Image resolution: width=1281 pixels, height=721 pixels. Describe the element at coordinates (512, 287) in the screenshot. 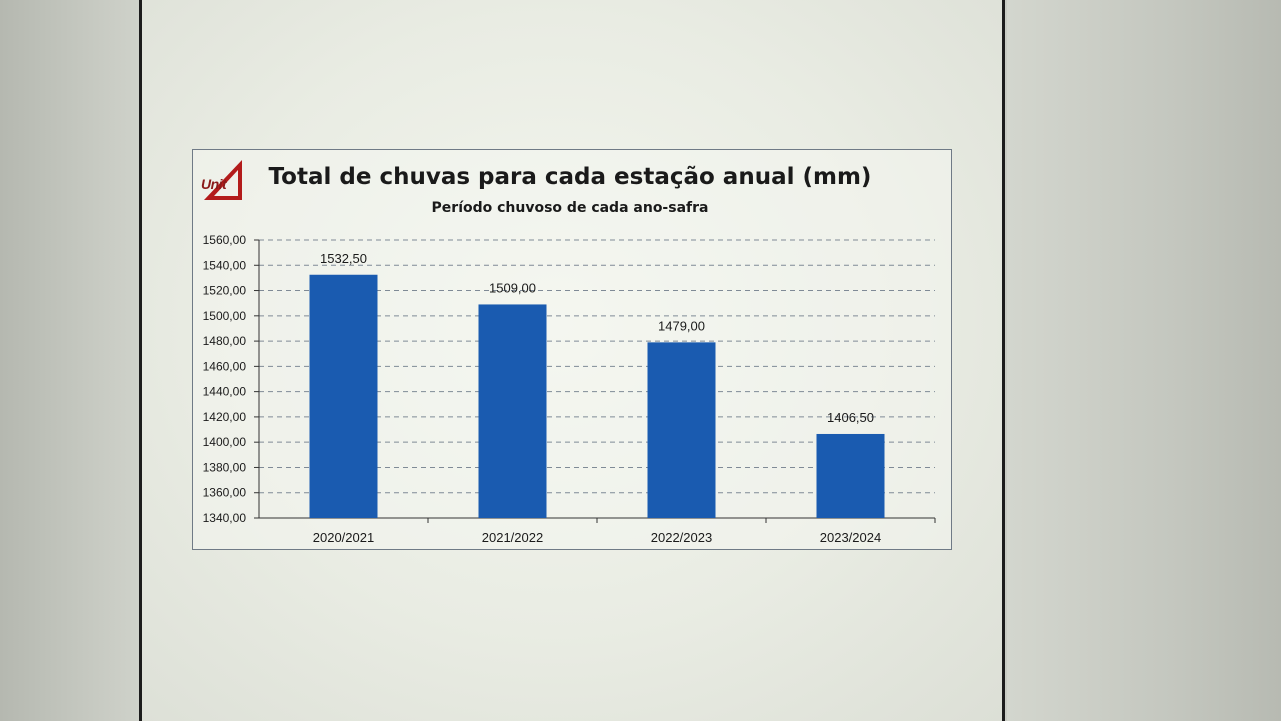

I see `data-label: 1509,00` at that location.